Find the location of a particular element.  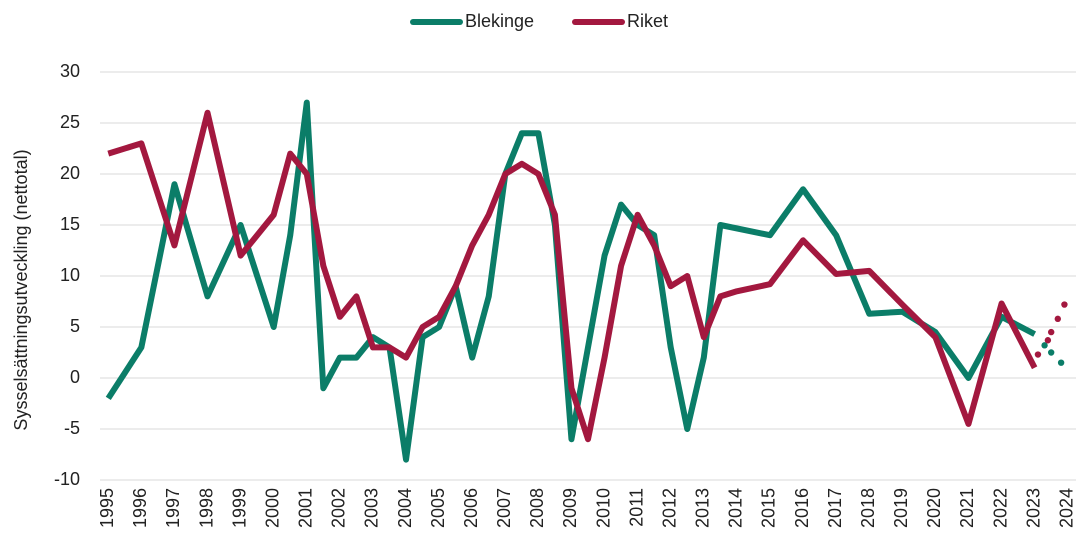

x-tick-label: 2023 is located at coordinates (1033, 508).